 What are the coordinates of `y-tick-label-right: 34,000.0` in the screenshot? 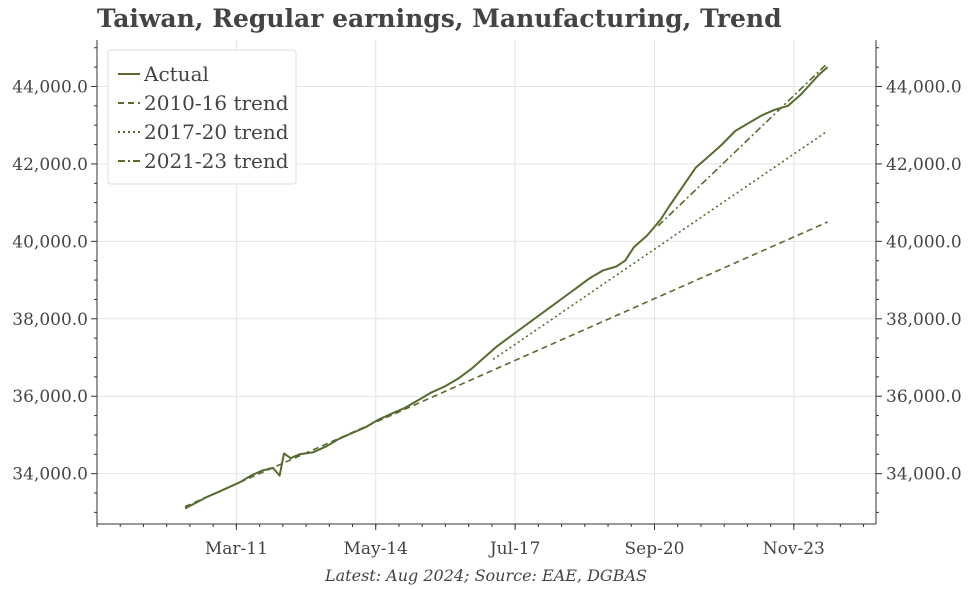 It's located at (924, 475).